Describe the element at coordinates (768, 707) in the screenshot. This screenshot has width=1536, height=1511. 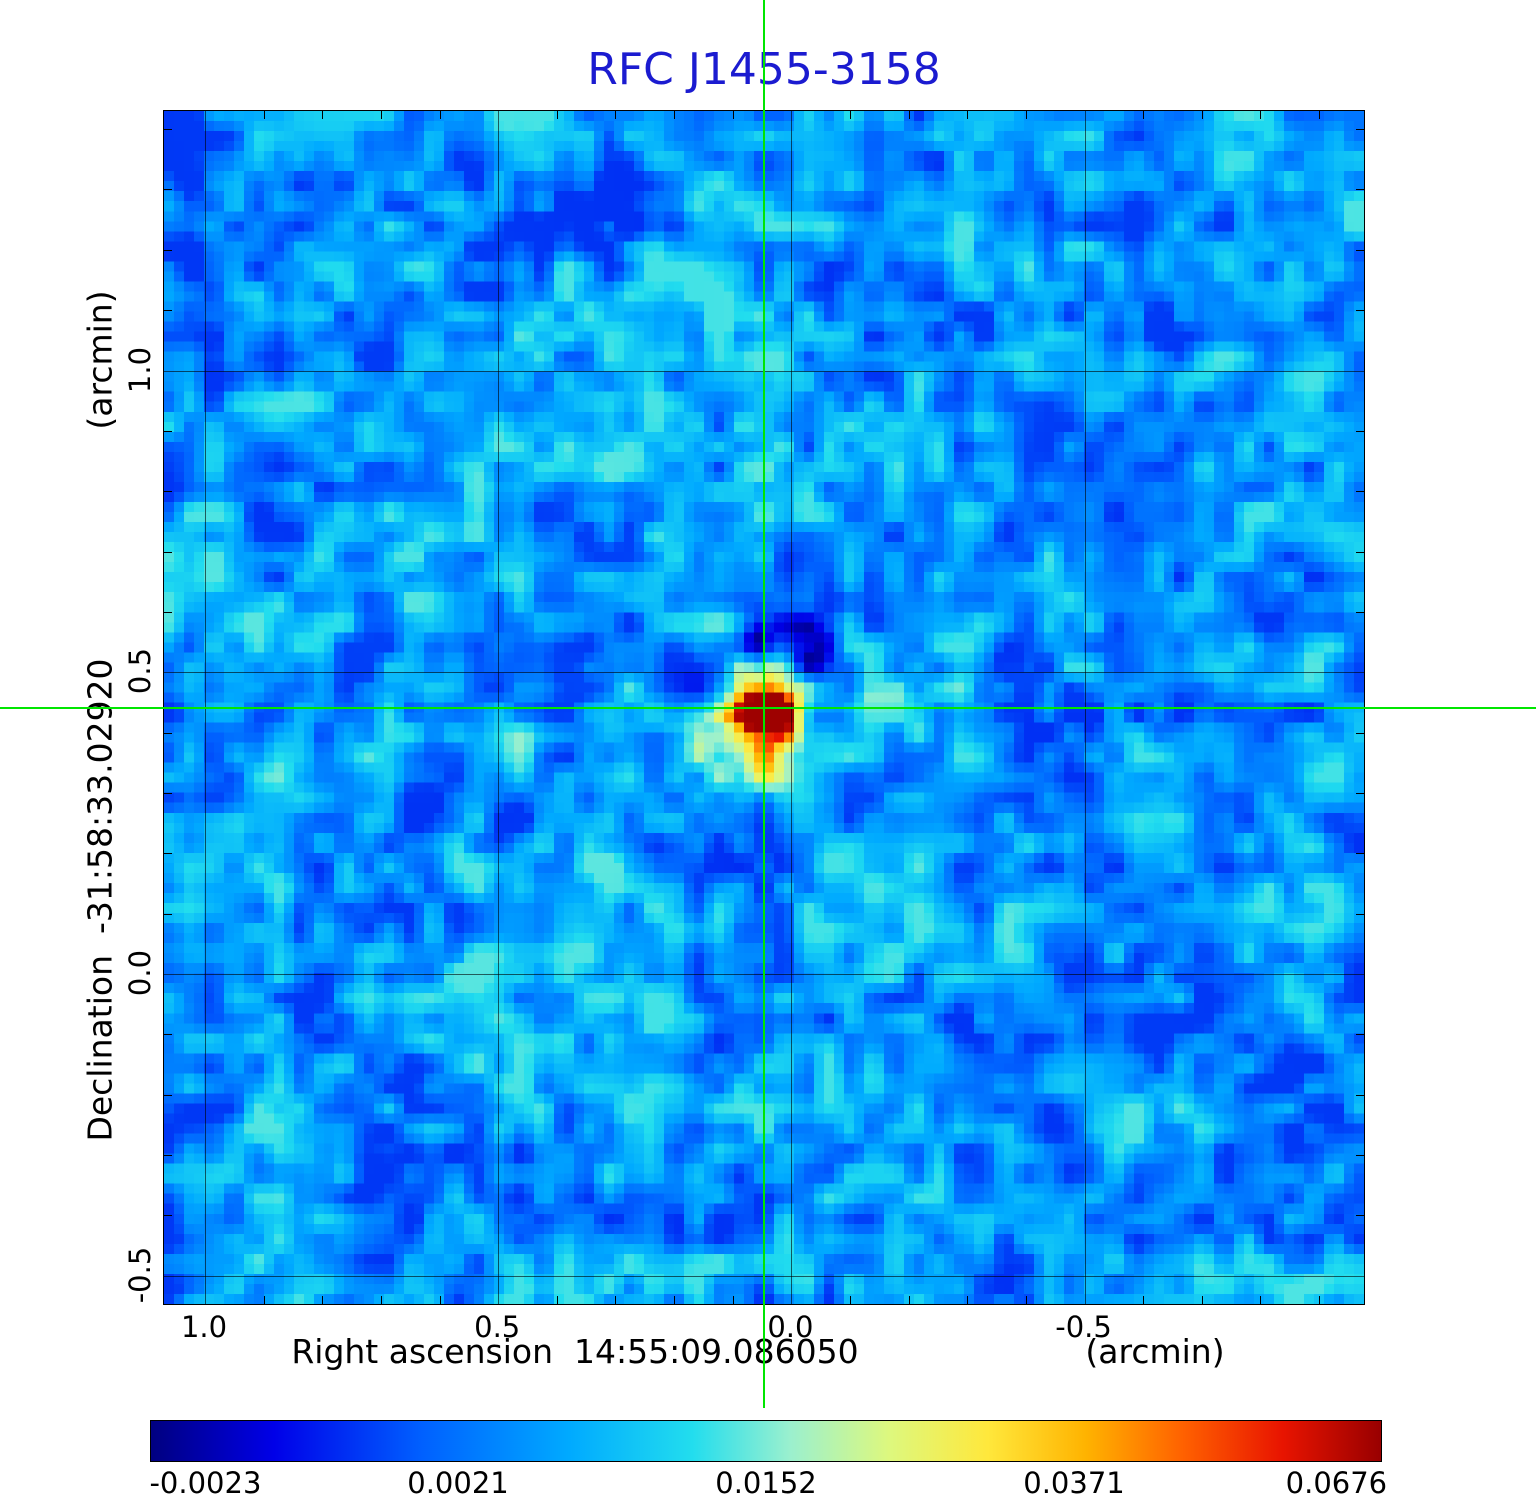
I see `crosshair-horizontal-line` at that location.